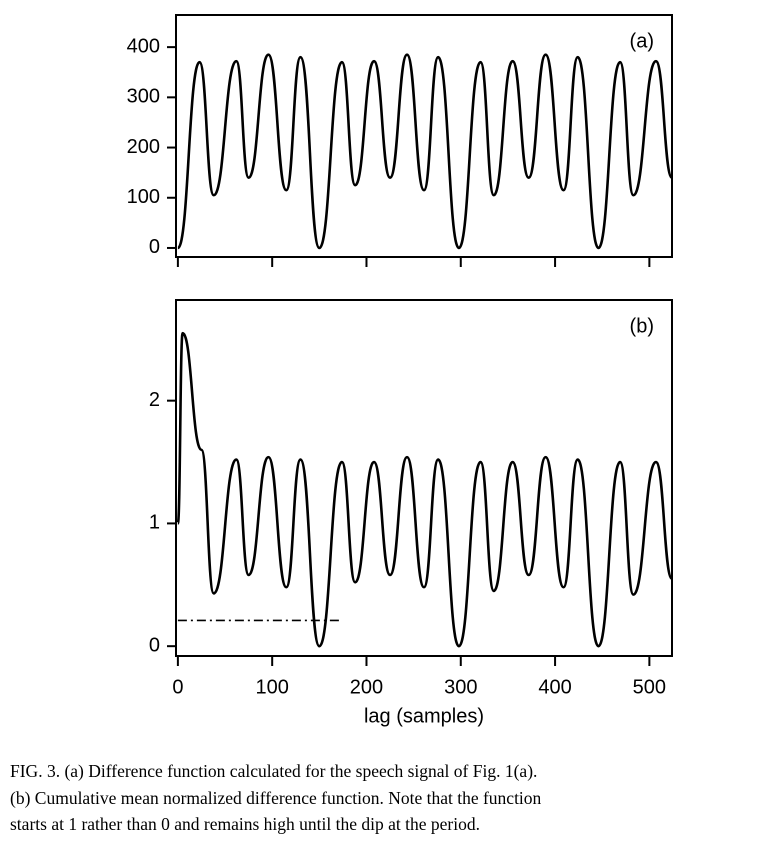 Image resolution: width=768 pixels, height=850 pixels. Describe the element at coordinates (649, 687) in the screenshot. I see `x-tick-label: 500` at that location.